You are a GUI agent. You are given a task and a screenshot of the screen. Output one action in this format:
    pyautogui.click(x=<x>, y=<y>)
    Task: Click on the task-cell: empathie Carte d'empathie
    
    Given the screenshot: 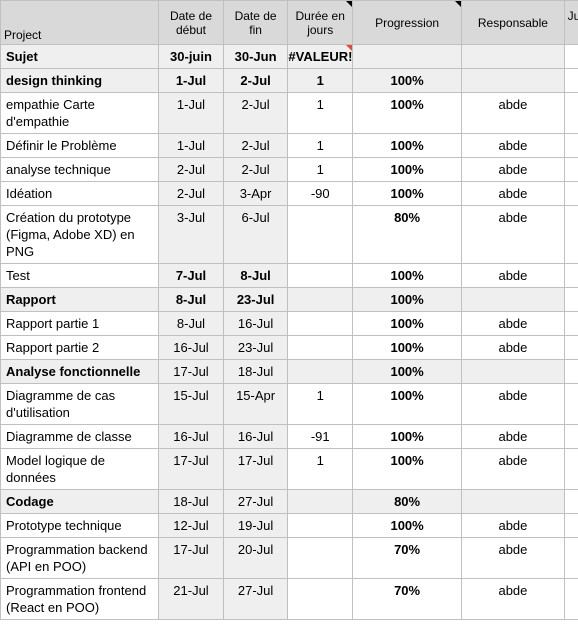 What is the action you would take?
    pyautogui.click(x=80, y=113)
    